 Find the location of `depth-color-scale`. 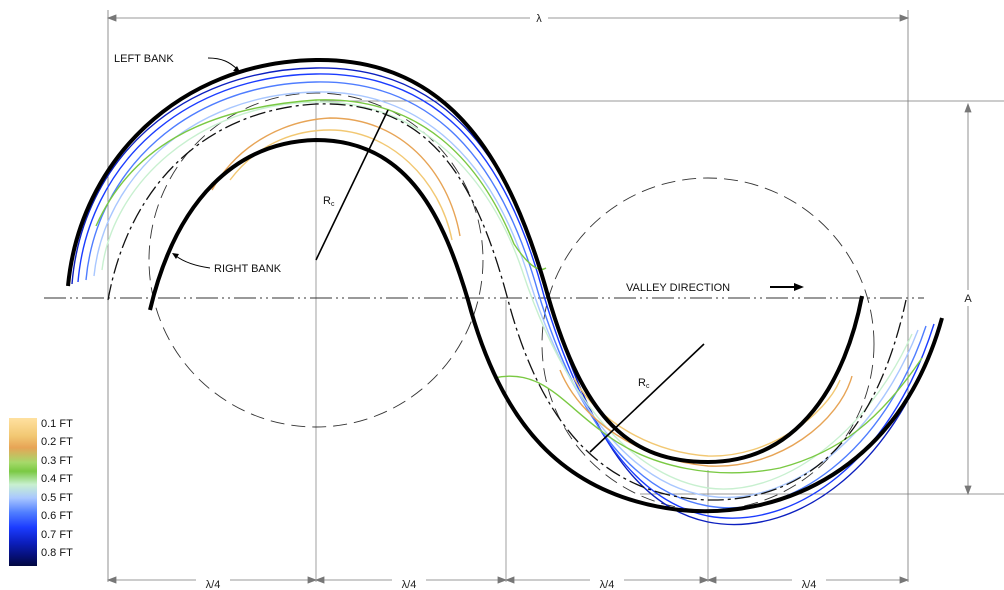

depth-color-scale is located at coordinates (23, 492).